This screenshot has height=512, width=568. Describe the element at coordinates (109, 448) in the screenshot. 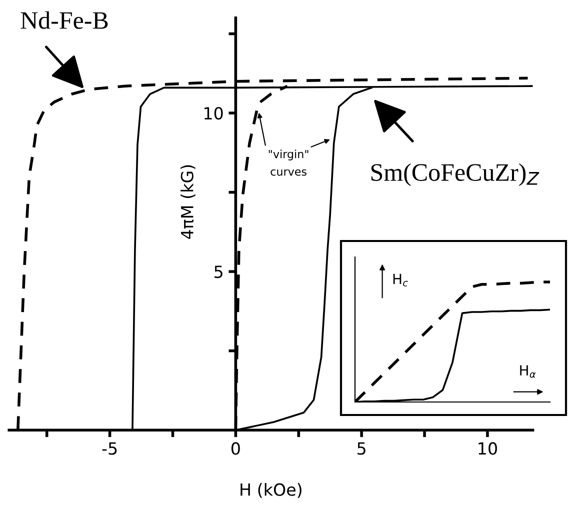

I see `x-tick-label: -5` at that location.